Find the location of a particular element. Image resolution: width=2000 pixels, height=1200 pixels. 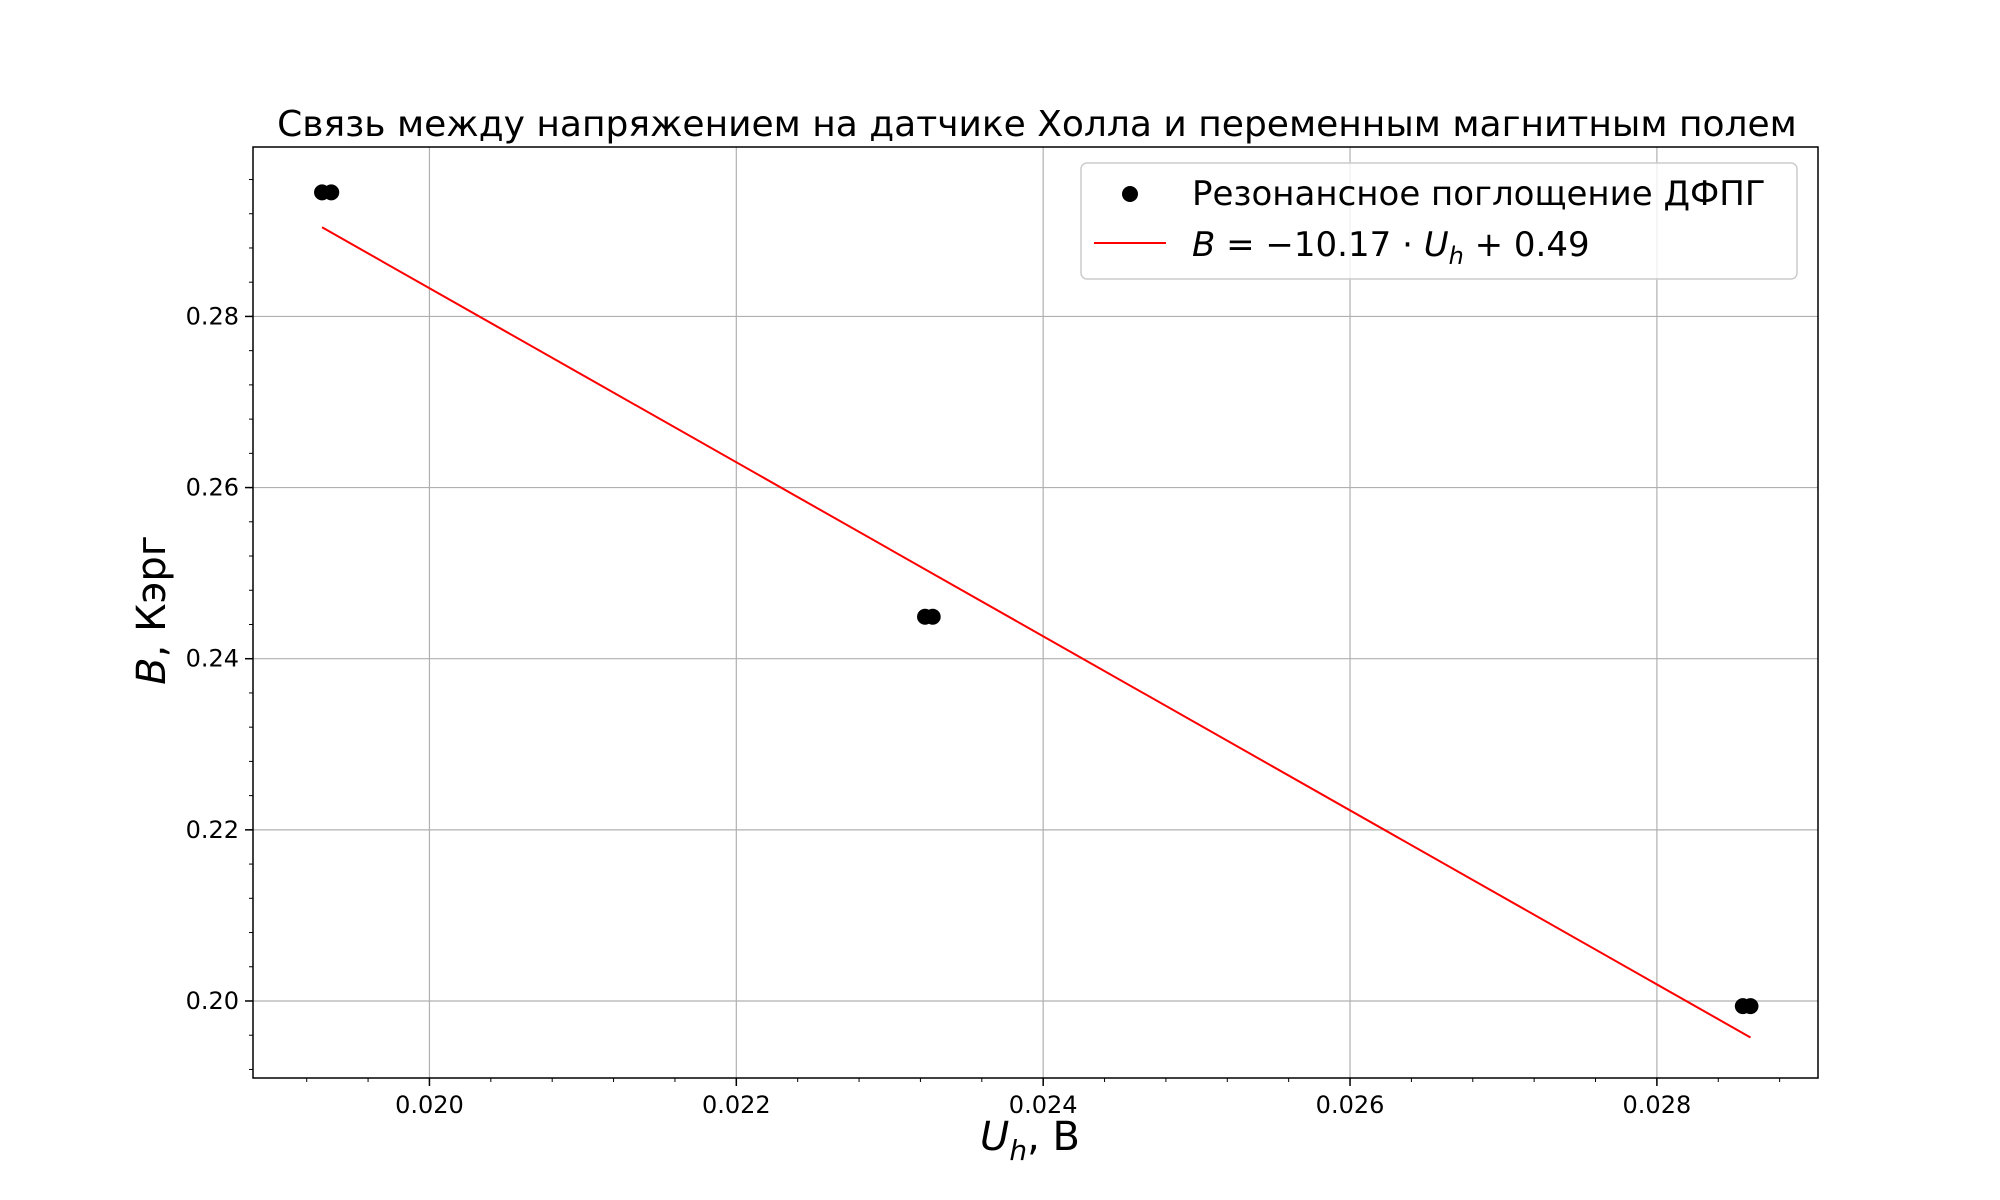

legend-box is located at coordinates (1439, 221).